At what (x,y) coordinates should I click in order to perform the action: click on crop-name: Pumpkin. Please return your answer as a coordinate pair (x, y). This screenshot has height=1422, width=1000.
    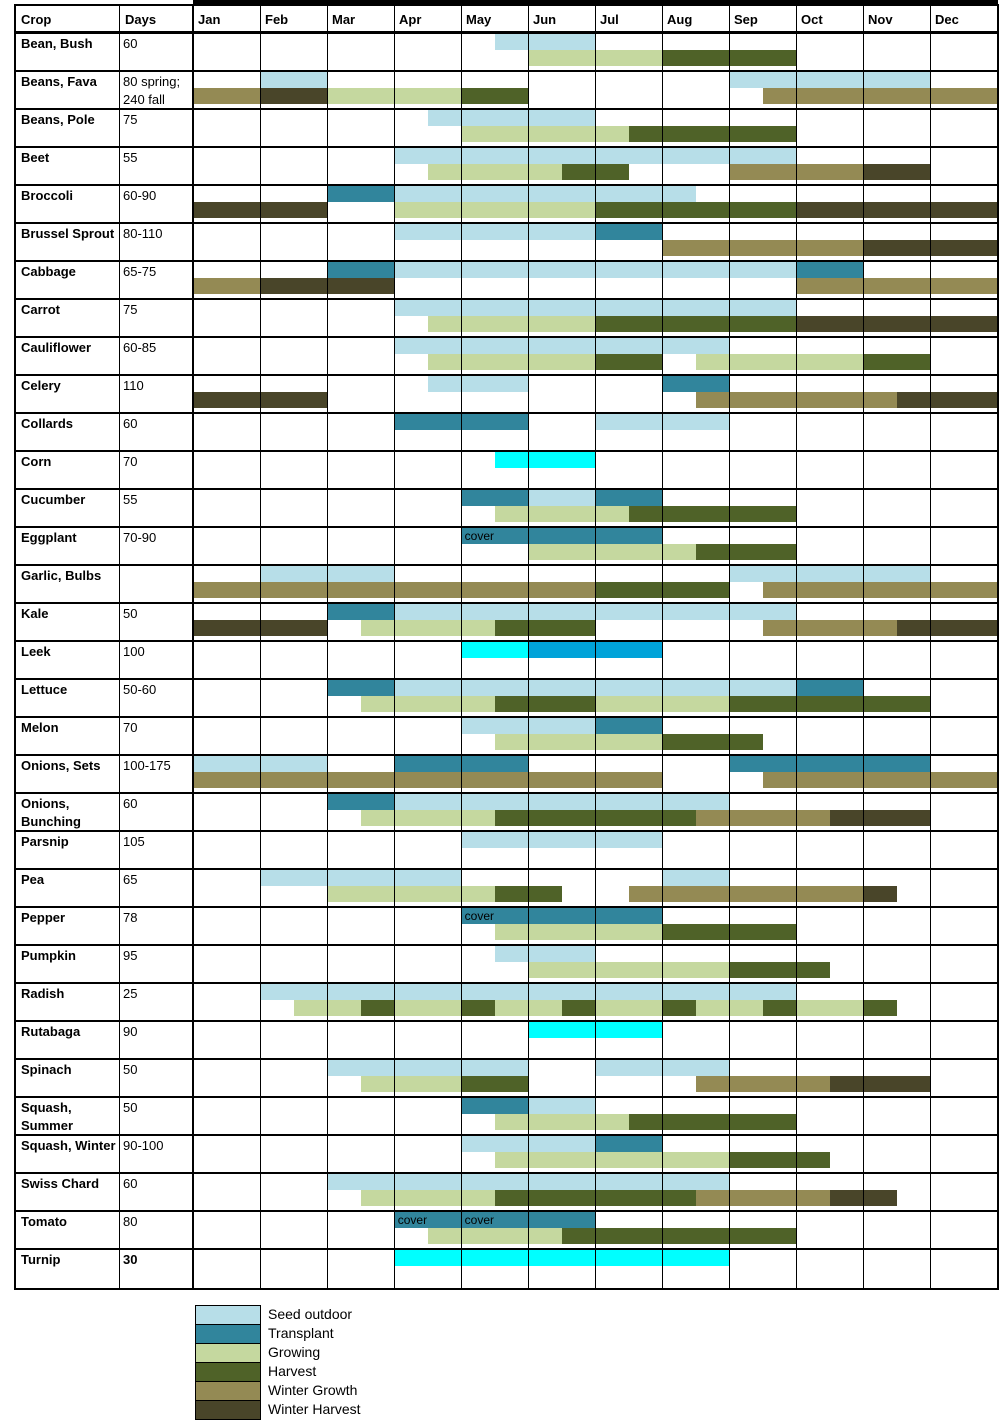
    Looking at the image, I should click on (68, 964).